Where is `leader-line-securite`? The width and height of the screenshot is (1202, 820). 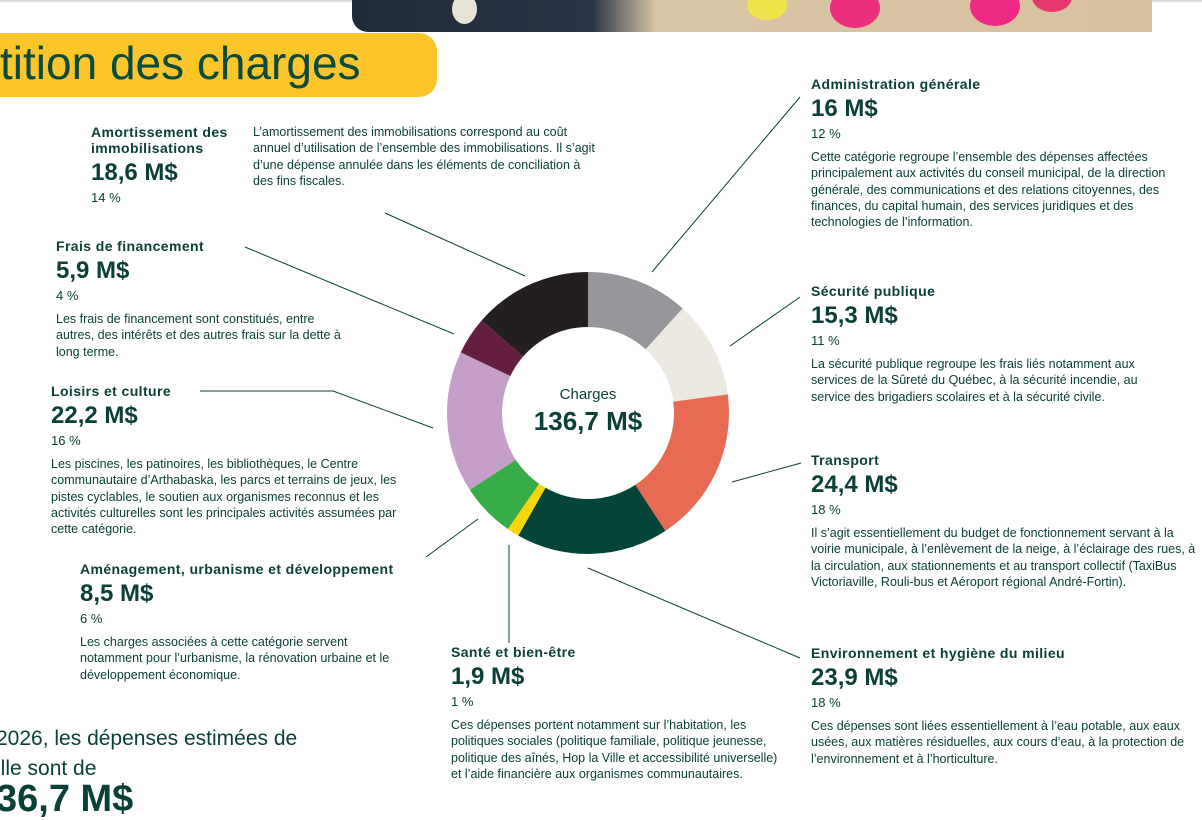
leader-line-securite is located at coordinates (765, 321).